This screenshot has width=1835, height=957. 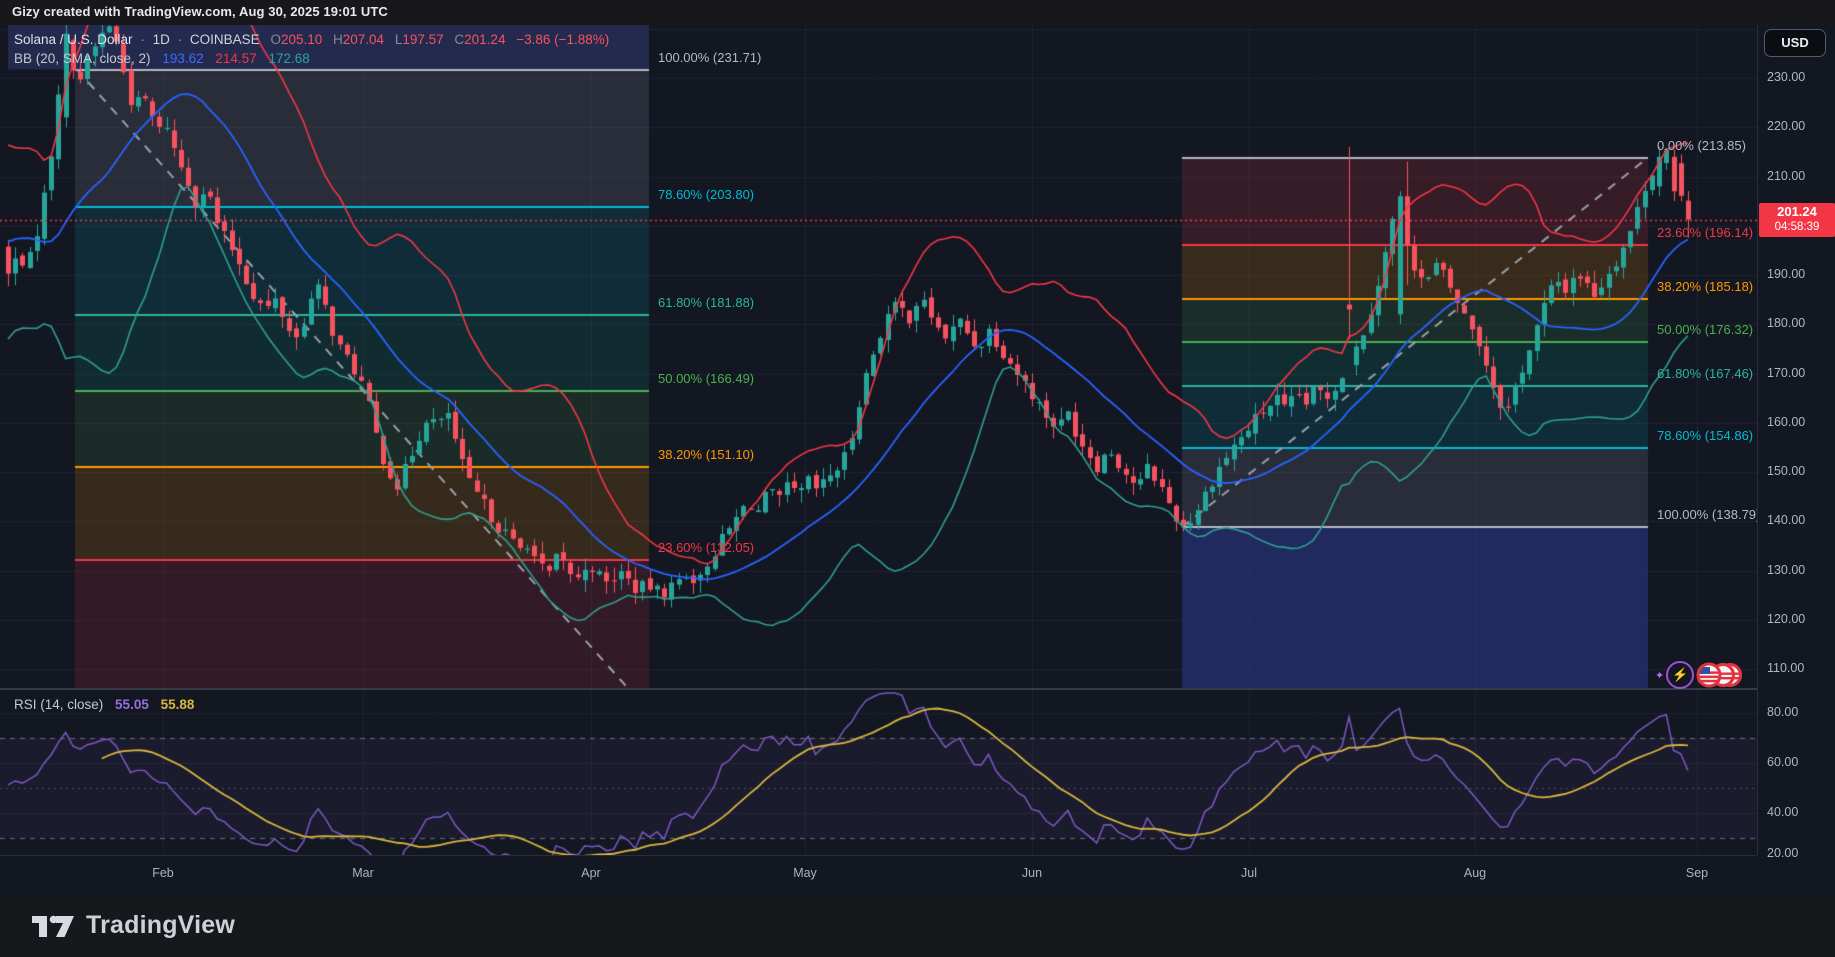 What do you see at coordinates (1786, 372) in the screenshot?
I see `price-tick-label: 170.00` at bounding box center [1786, 372].